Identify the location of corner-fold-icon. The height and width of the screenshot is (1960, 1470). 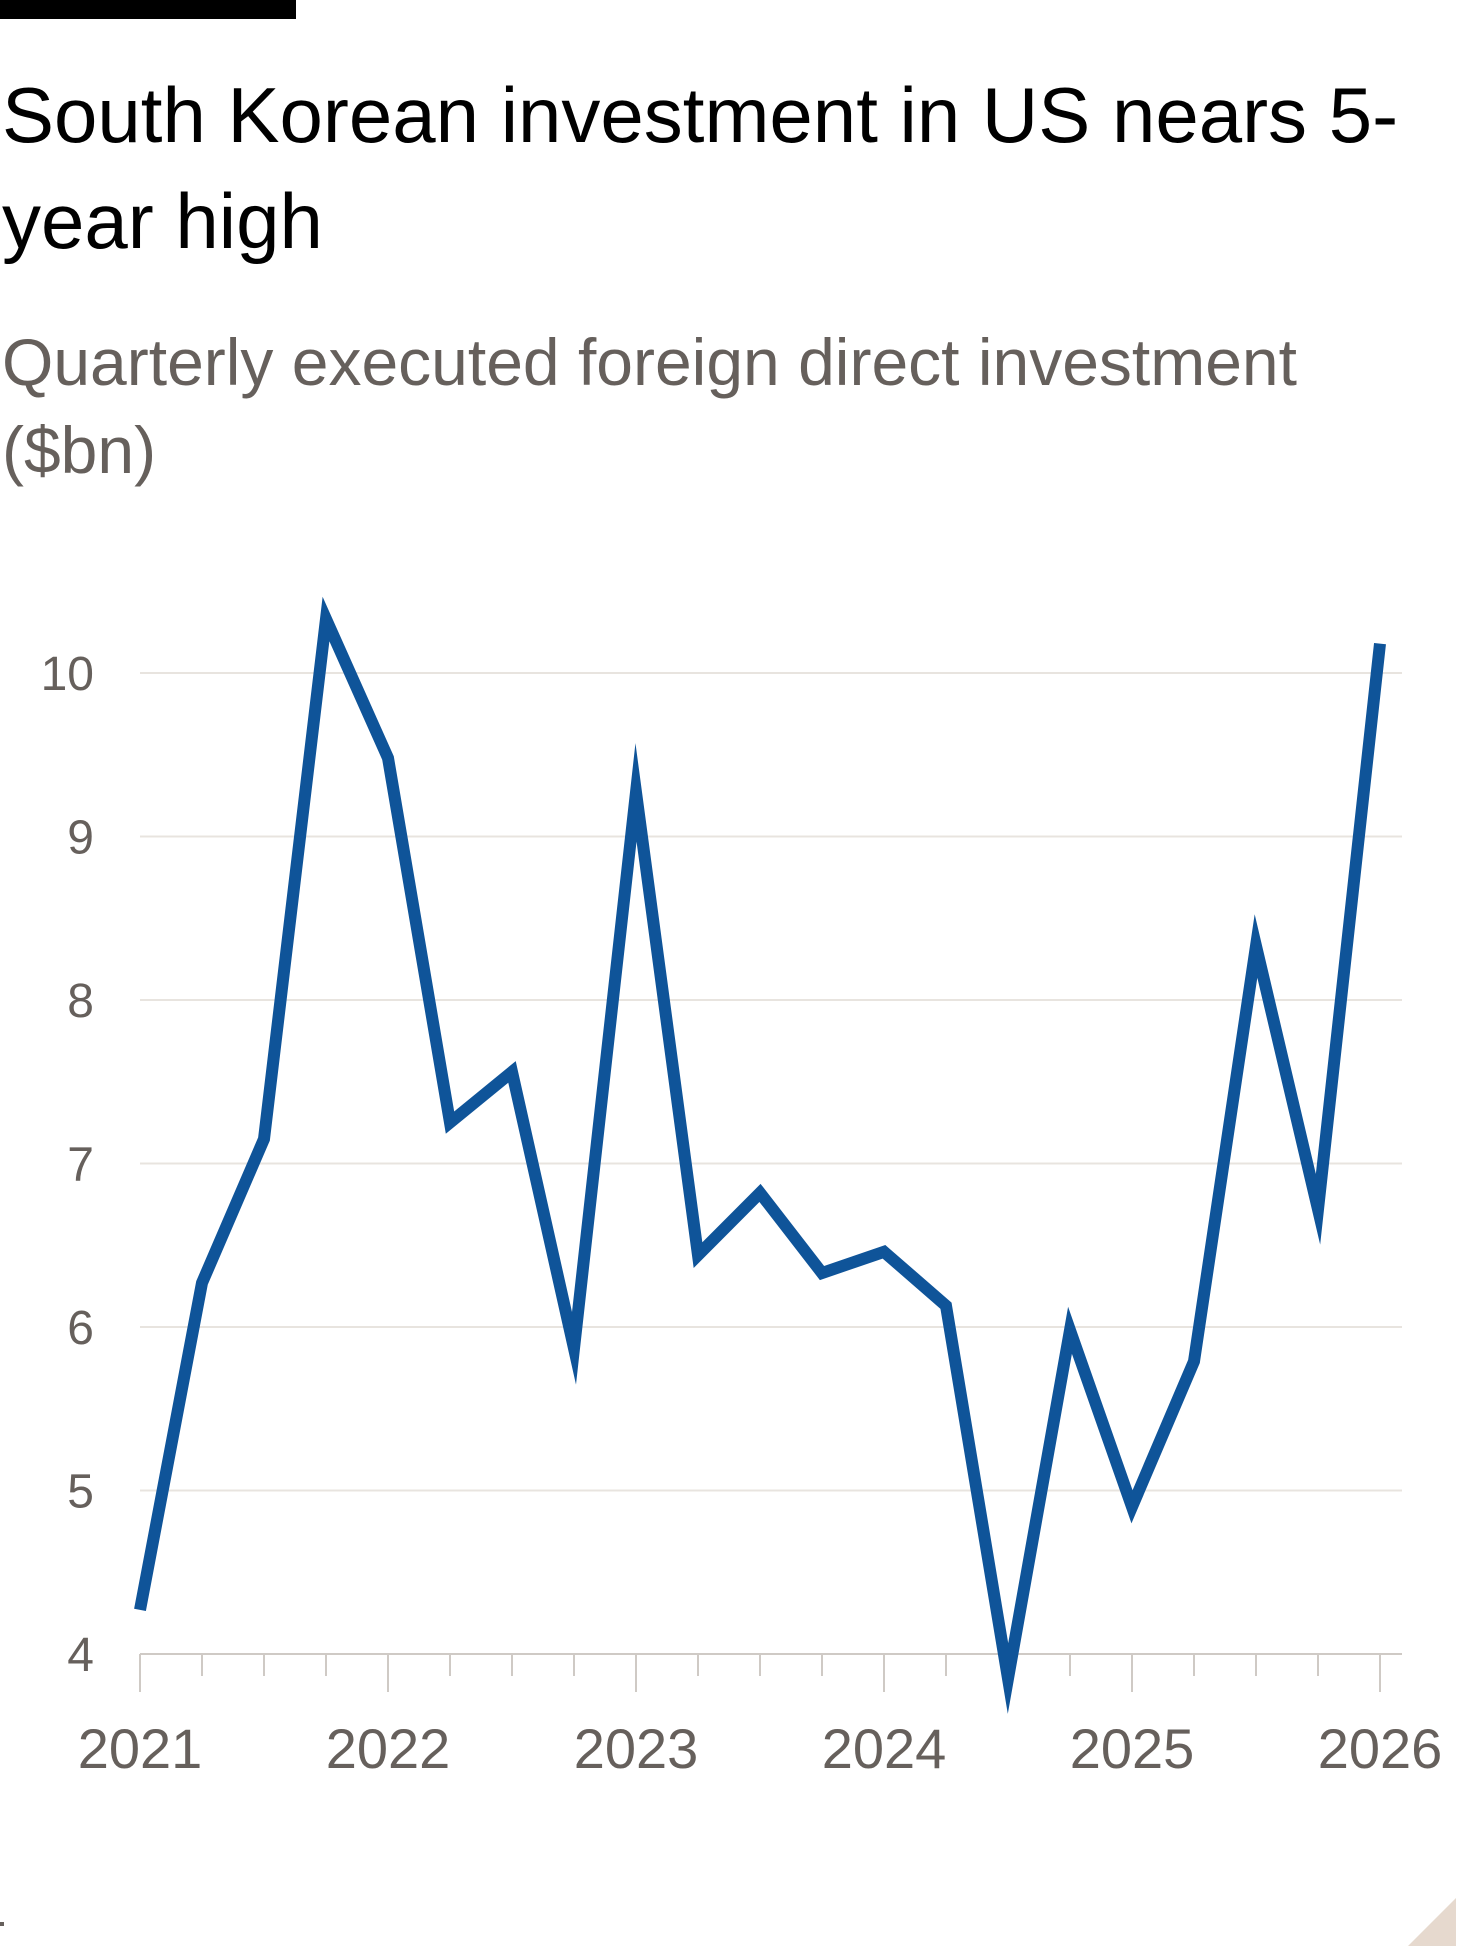
(1432, 1922).